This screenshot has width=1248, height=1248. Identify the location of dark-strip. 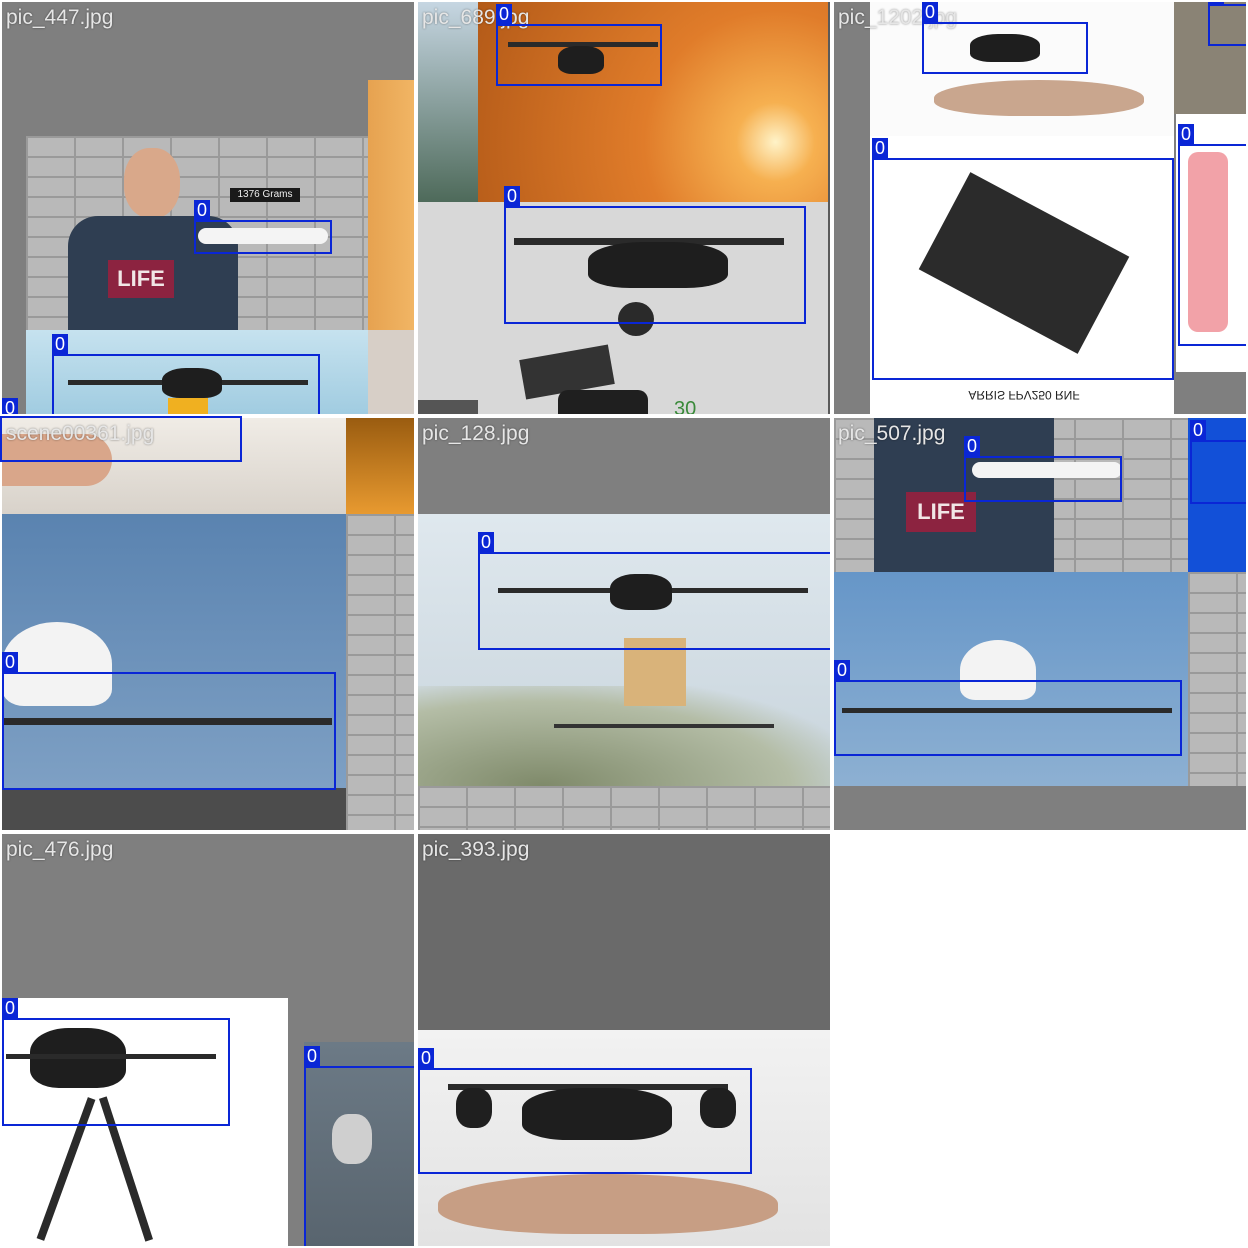
(448, 407).